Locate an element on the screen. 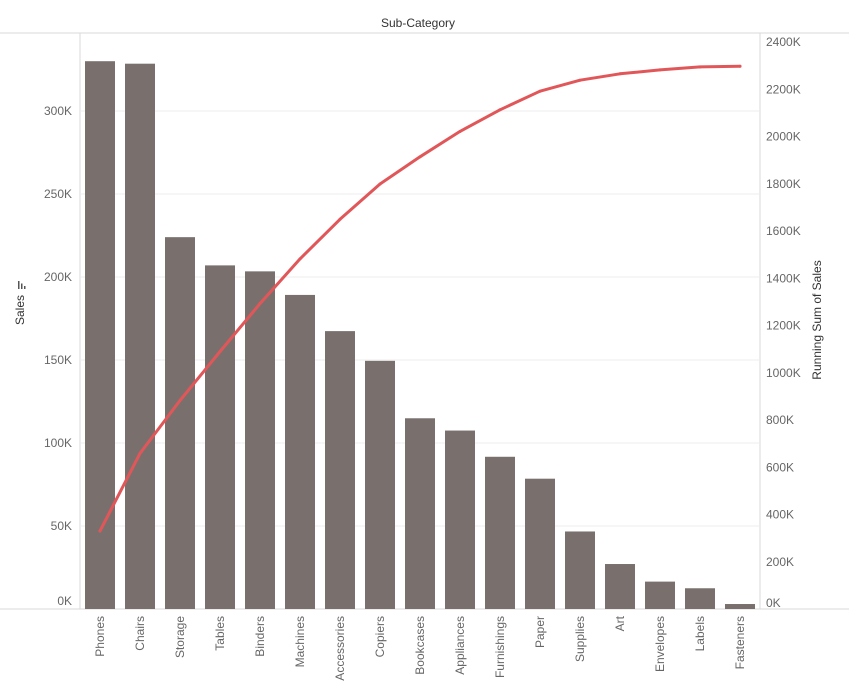  category-label: Chairs is located at coordinates (140, 633).